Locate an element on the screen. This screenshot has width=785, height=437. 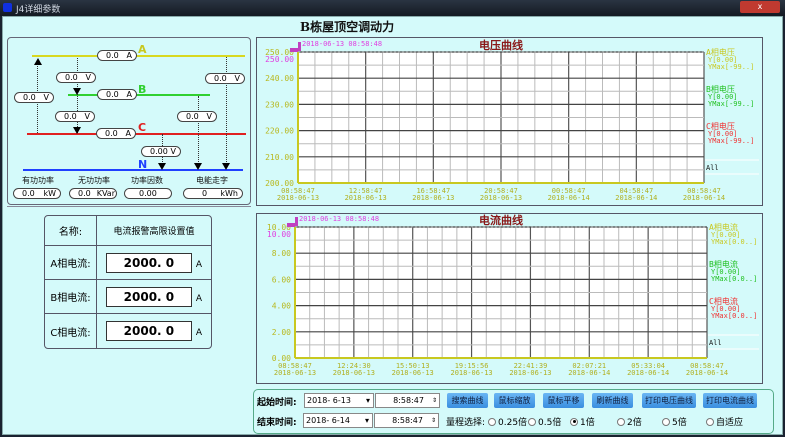
row-label: A相电流: is located at coordinates (71, 263).